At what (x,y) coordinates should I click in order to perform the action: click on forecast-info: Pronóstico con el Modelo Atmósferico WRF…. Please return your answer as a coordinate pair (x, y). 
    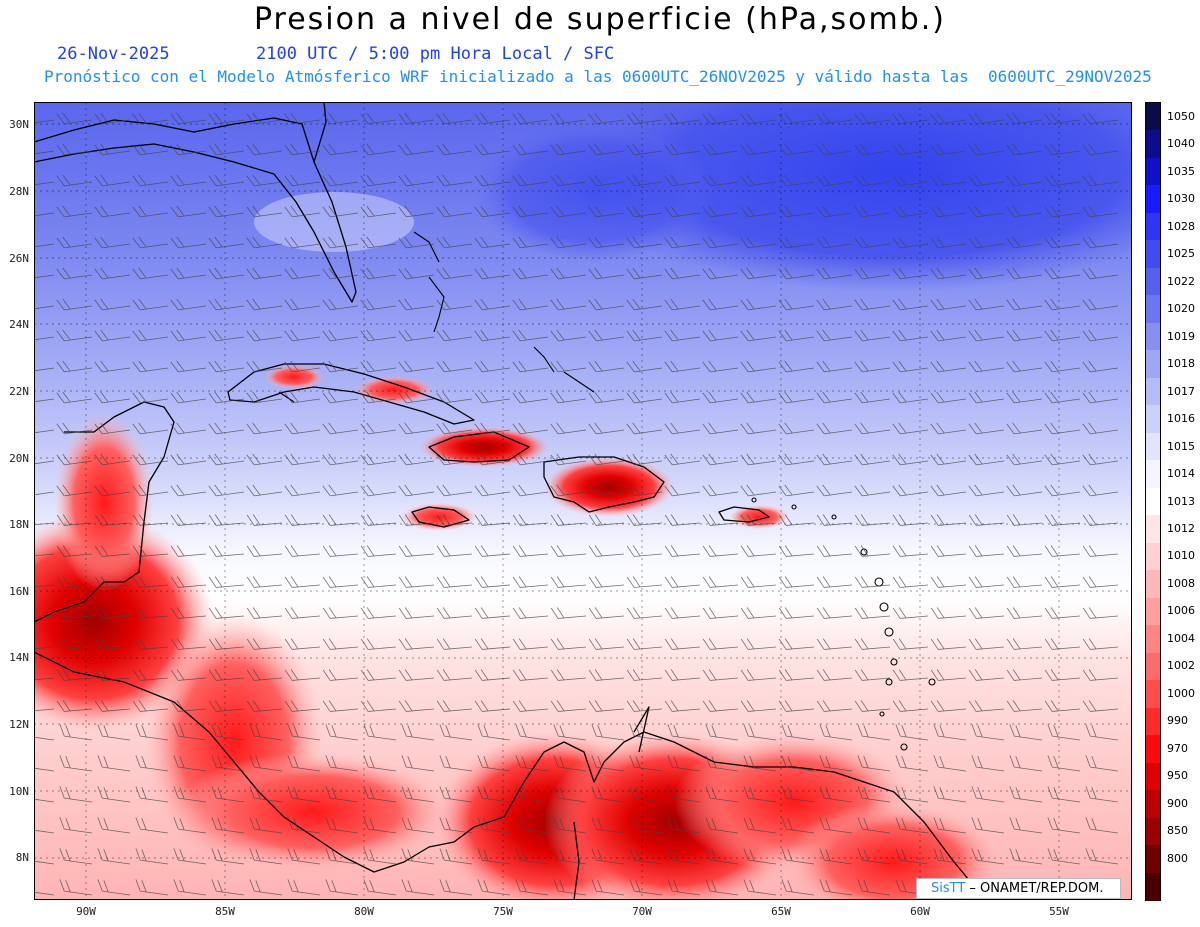
    Looking at the image, I should click on (598, 76).